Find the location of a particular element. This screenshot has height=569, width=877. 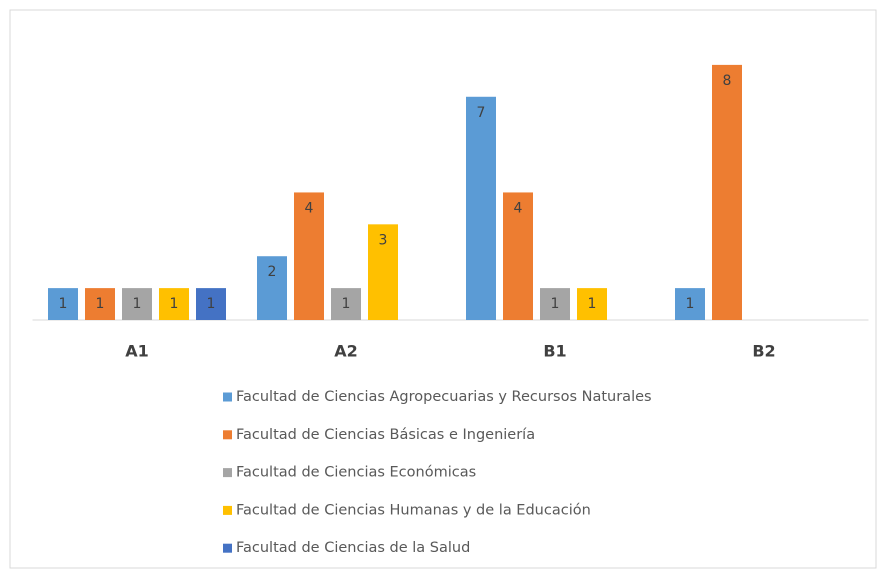

legend-label: Facultad de Ciencias de la Salud is located at coordinates (353, 548).